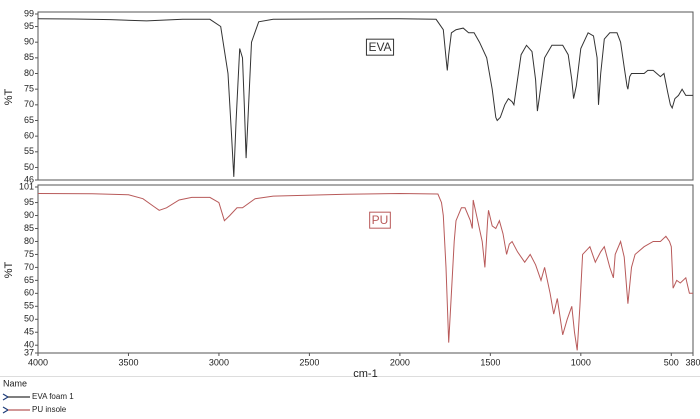 The width and height of the screenshot is (700, 419). I want to click on legend-label: PU insole, so click(49, 409).